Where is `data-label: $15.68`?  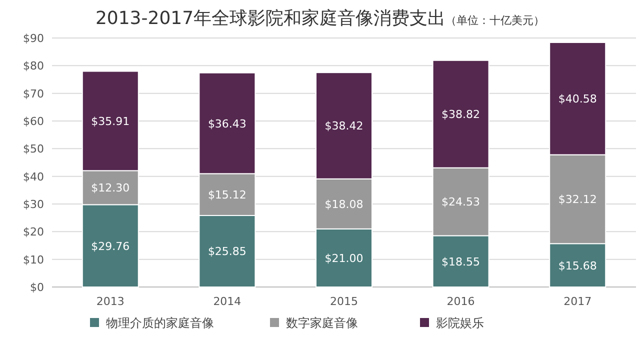 data-label: $15.68 is located at coordinates (577, 265).